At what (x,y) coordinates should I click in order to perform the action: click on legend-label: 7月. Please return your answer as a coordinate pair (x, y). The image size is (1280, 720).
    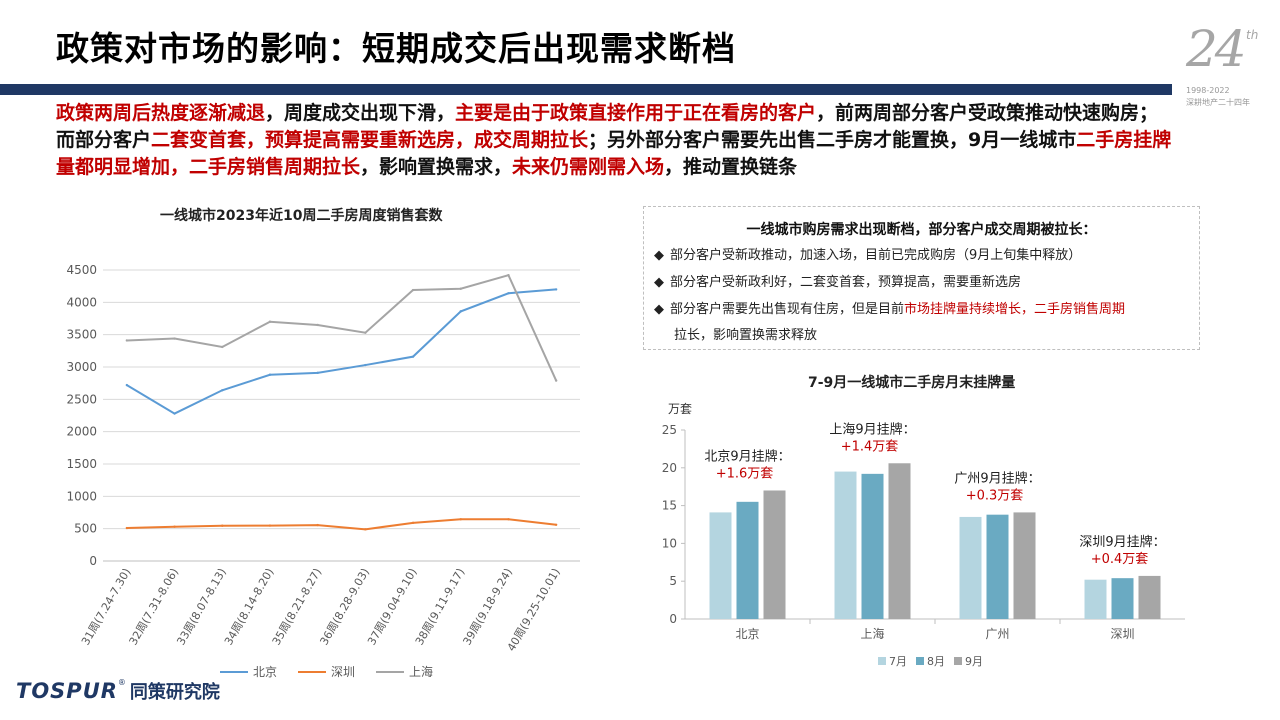
    Looking at the image, I should click on (898, 661).